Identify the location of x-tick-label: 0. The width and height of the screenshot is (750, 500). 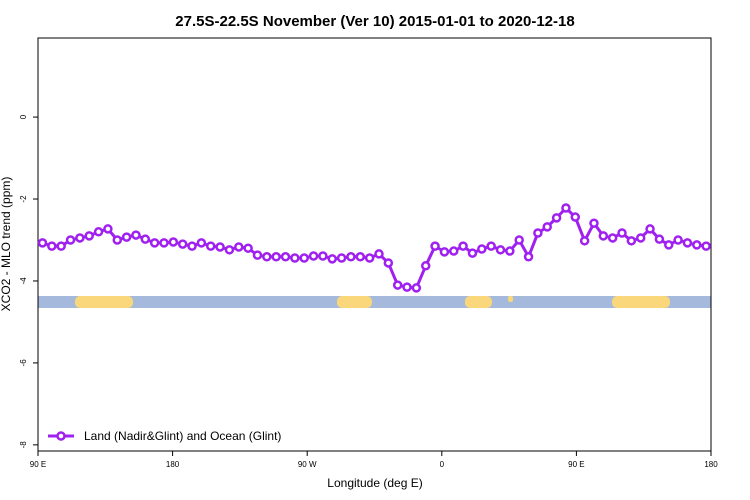
(442, 464).